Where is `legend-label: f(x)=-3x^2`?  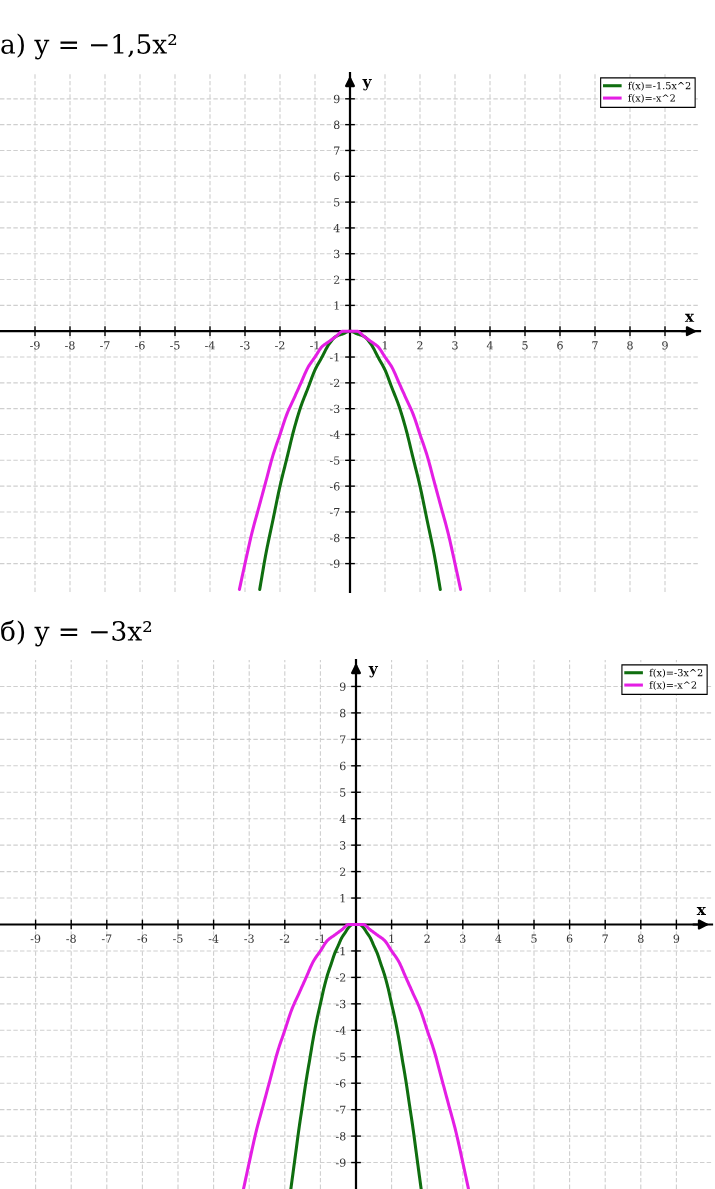 legend-label: f(x)=-3x^2 is located at coordinates (676, 673).